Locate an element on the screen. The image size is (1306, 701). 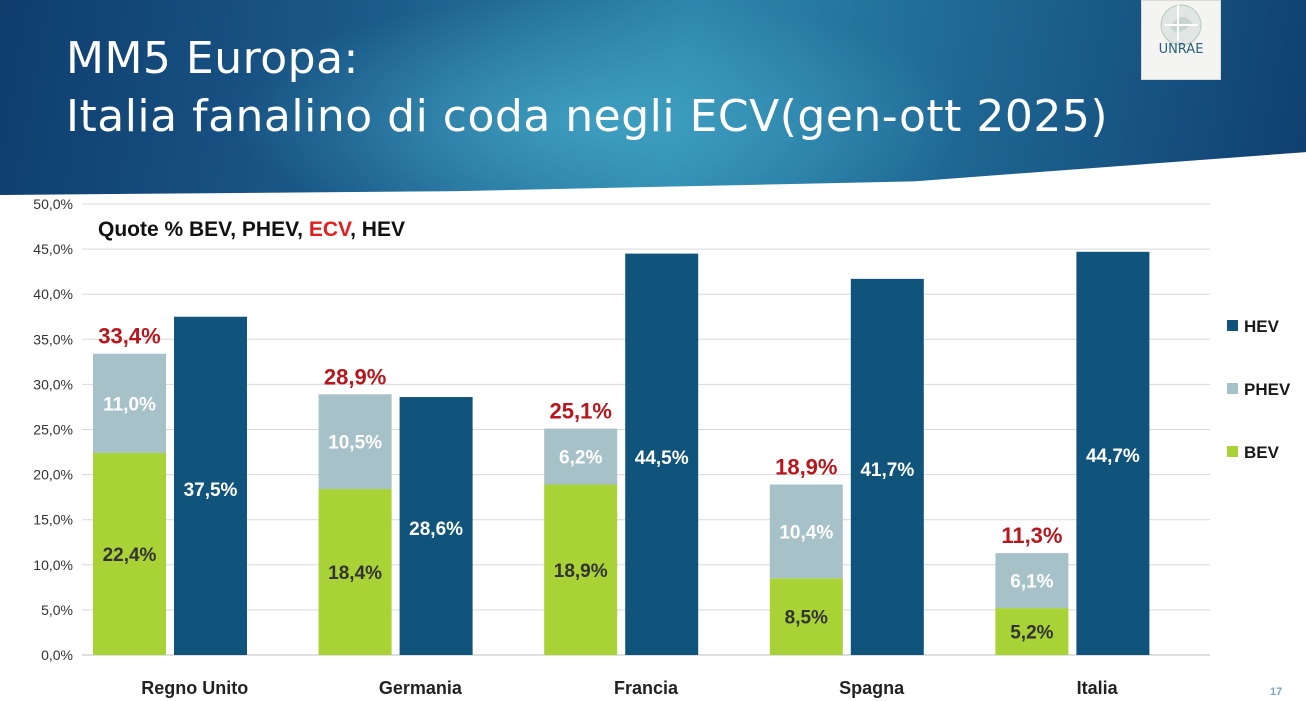
y-tick-label: 30,0% is located at coordinates (53, 384).